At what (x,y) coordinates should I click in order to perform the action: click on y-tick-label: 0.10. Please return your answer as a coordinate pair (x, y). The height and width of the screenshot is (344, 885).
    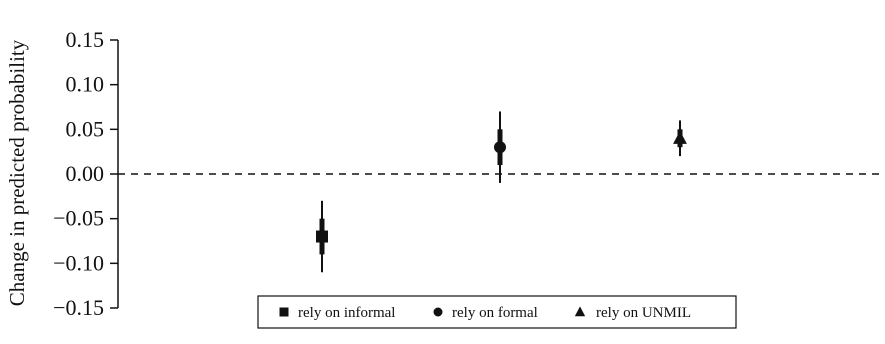
    Looking at the image, I should click on (85, 84).